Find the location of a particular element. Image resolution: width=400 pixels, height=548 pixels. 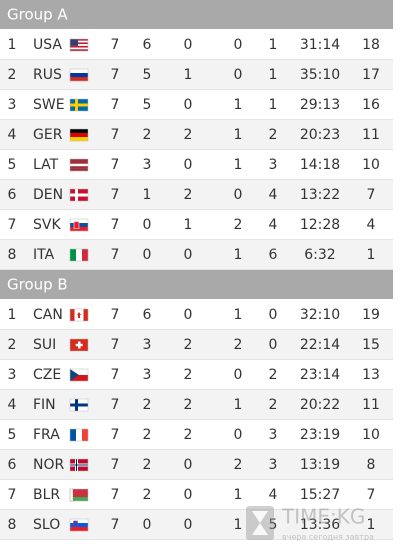

cell: CZE is located at coordinates (47, 375).